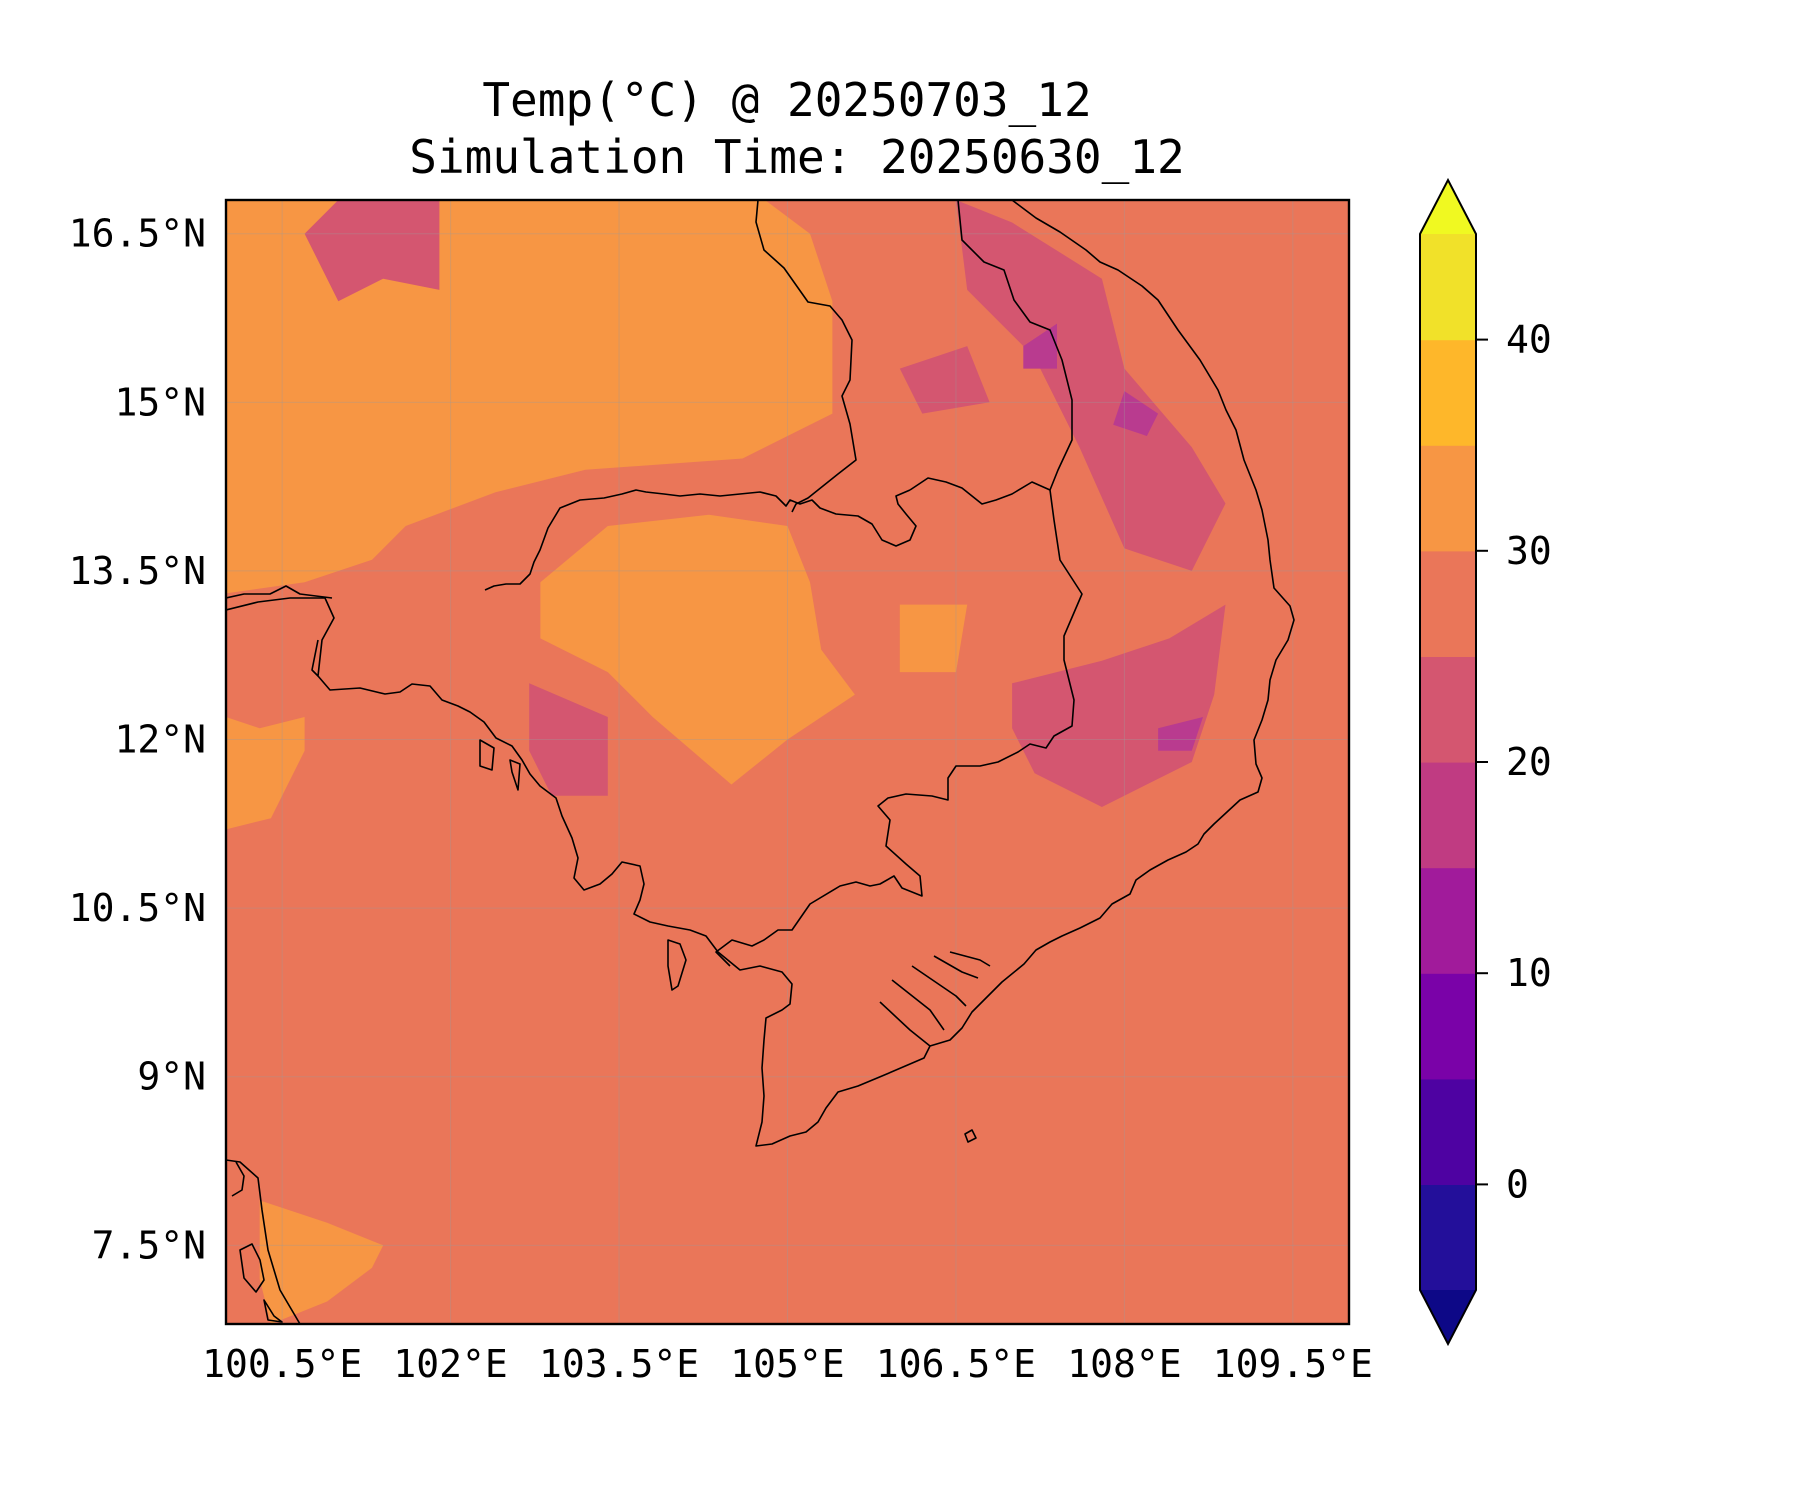 This screenshot has height=1500, width=1800. What do you see at coordinates (257, 1242) in the screenshot?
I see `coast-lower-left` at bounding box center [257, 1242].